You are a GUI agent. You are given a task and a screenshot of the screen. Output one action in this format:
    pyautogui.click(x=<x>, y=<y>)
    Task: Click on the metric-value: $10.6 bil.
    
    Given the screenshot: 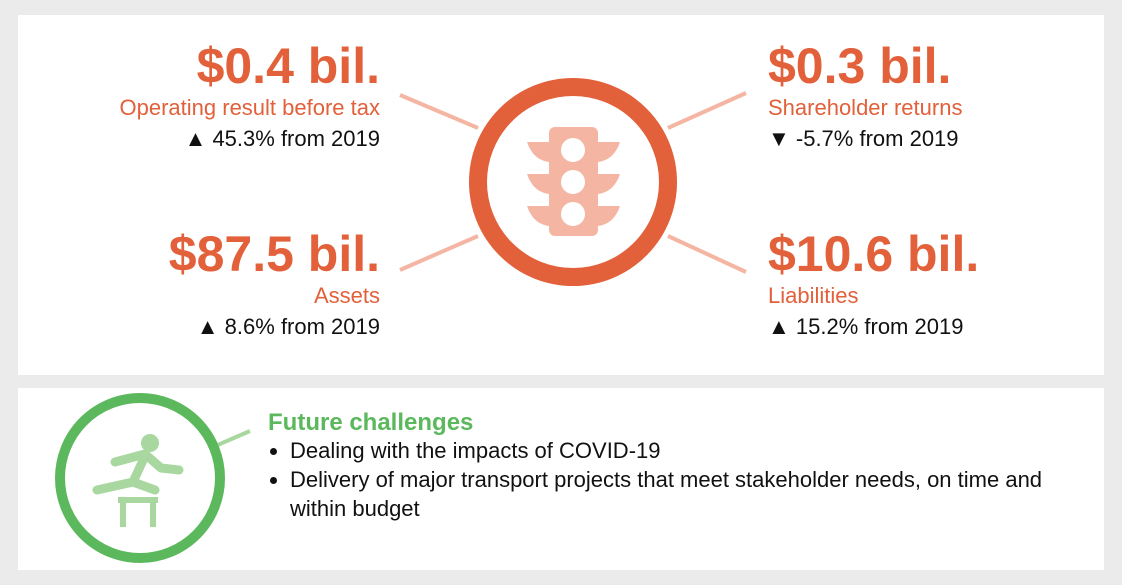 What is the action you would take?
    pyautogui.click(x=874, y=254)
    